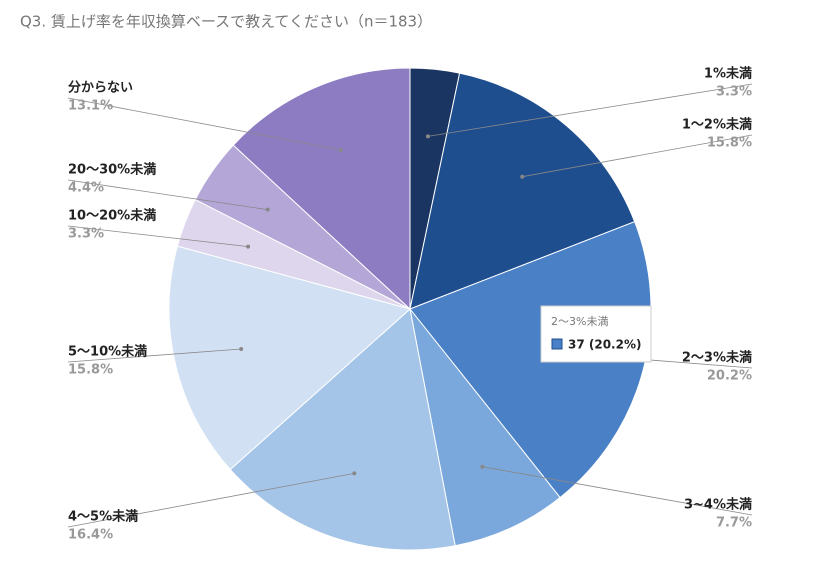 Image resolution: width=813 pixels, height=572 pixels. Describe the element at coordinates (717, 358) in the screenshot. I see `slice-label: 2〜3%未満` at that location.